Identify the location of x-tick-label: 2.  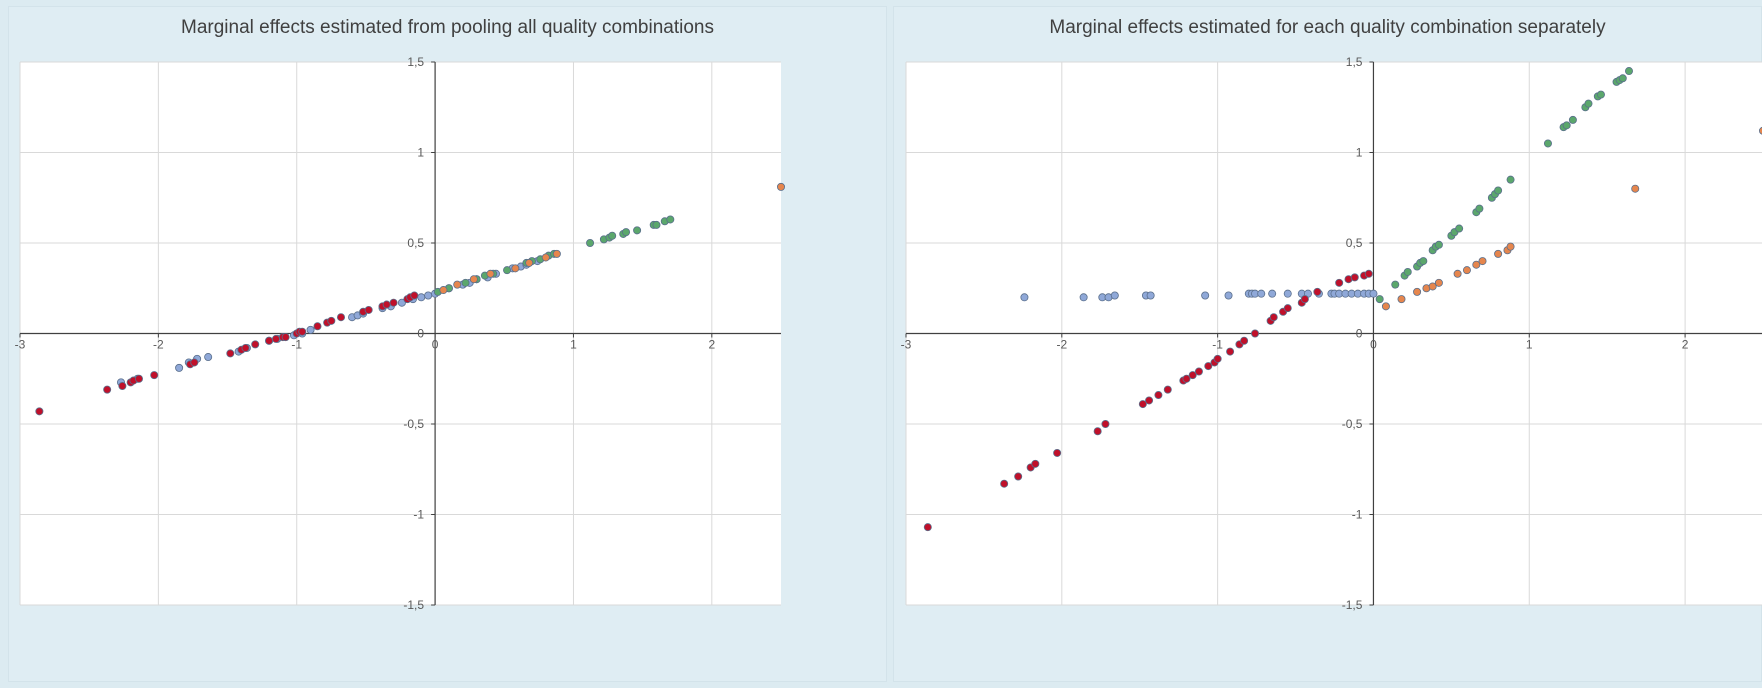
(1685, 345).